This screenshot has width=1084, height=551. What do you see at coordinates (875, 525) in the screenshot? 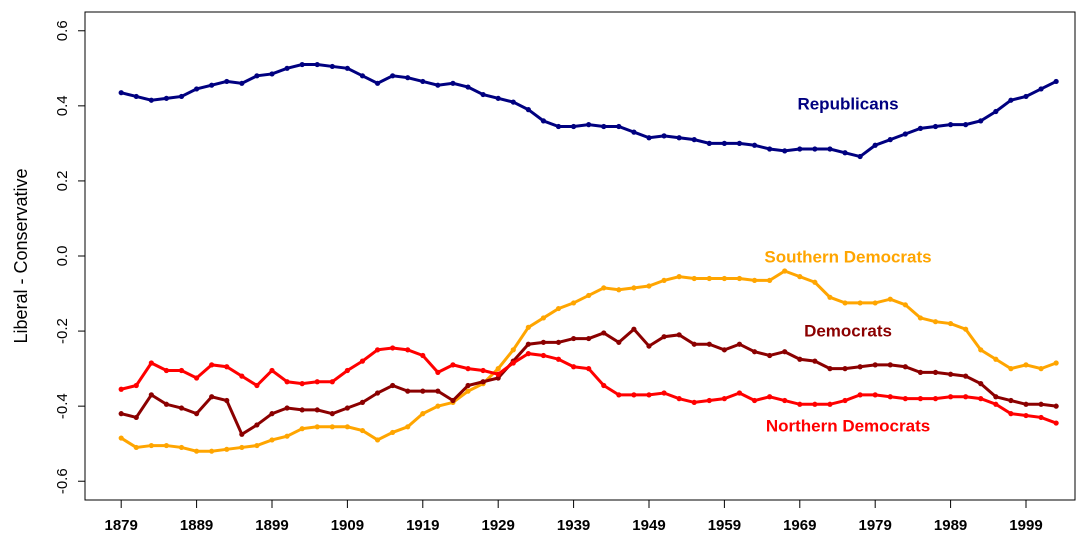
I see `x-tick-label: 1979` at bounding box center [875, 525].